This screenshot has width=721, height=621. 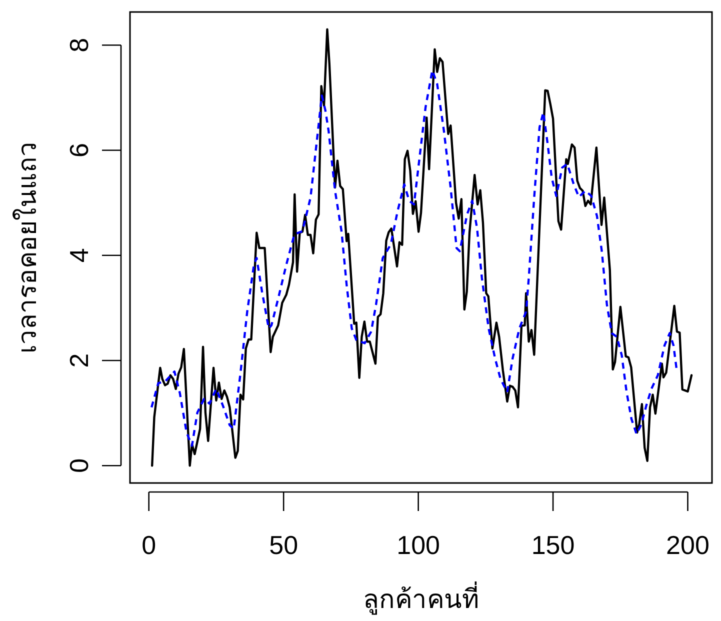 I want to click on y-tick-label: 8, so click(x=79, y=45).